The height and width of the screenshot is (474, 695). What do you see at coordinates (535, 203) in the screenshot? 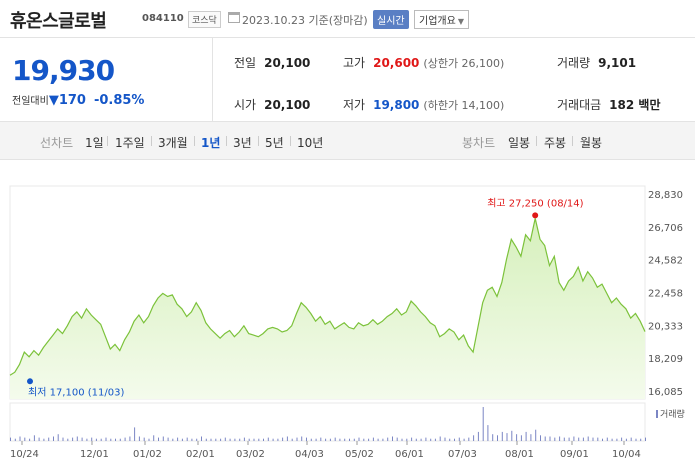
I see `high-annotation: 최고 27,250 (08/14)` at bounding box center [535, 203].